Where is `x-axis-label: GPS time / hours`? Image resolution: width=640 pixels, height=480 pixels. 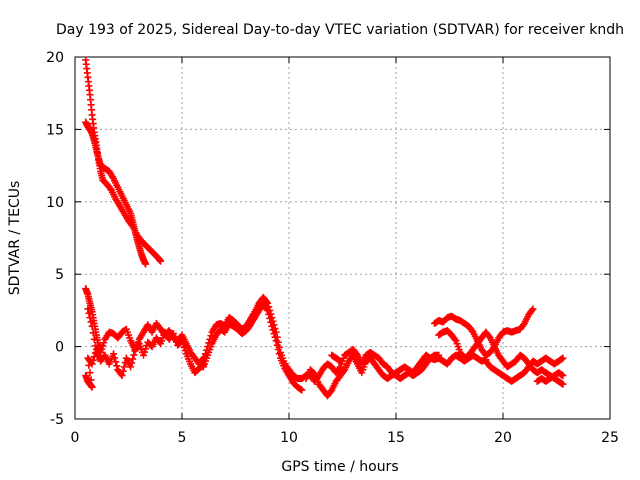
x-axis-label: GPS time / hours is located at coordinates (339, 467).